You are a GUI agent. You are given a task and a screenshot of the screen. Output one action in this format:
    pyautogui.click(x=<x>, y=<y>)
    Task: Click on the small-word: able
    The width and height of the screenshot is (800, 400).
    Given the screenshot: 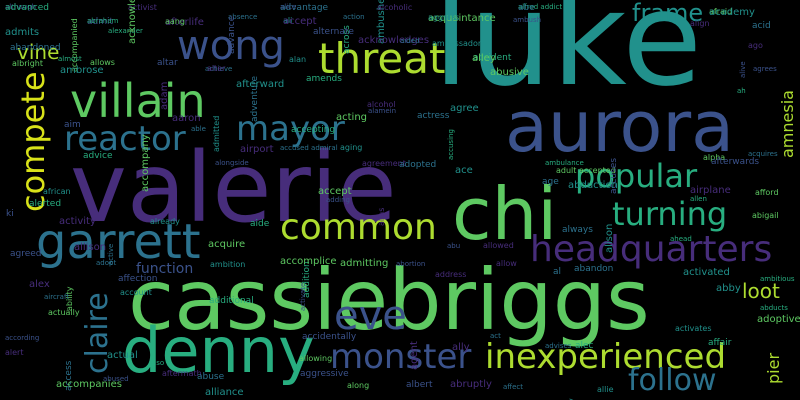 What is the action you would take?
    pyautogui.click(x=198, y=129)
    